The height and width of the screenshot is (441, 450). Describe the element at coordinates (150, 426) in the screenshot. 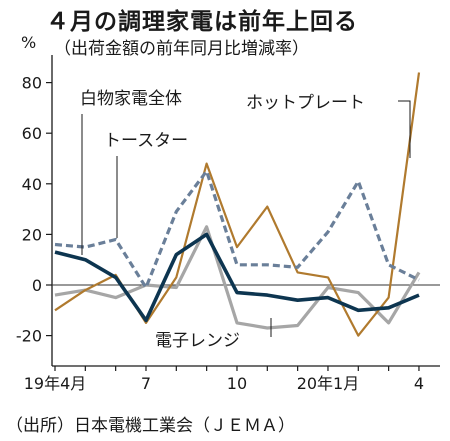

I see `source-note: （出所）日本電機工業会（ＪＥＭＡ）` at that location.